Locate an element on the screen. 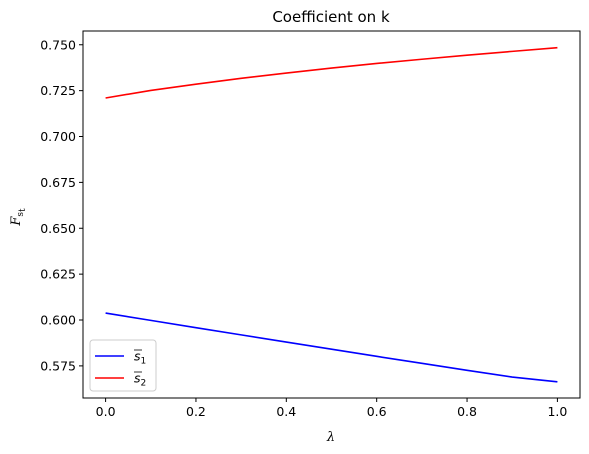 The height and width of the screenshot is (454, 589). y-axis-label: Fst is located at coordinates (18, 217).